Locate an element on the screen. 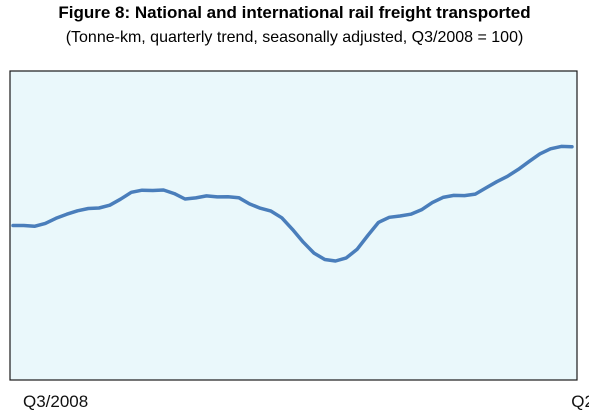  x-tick-label: Q3/2008 is located at coordinates (55, 401).